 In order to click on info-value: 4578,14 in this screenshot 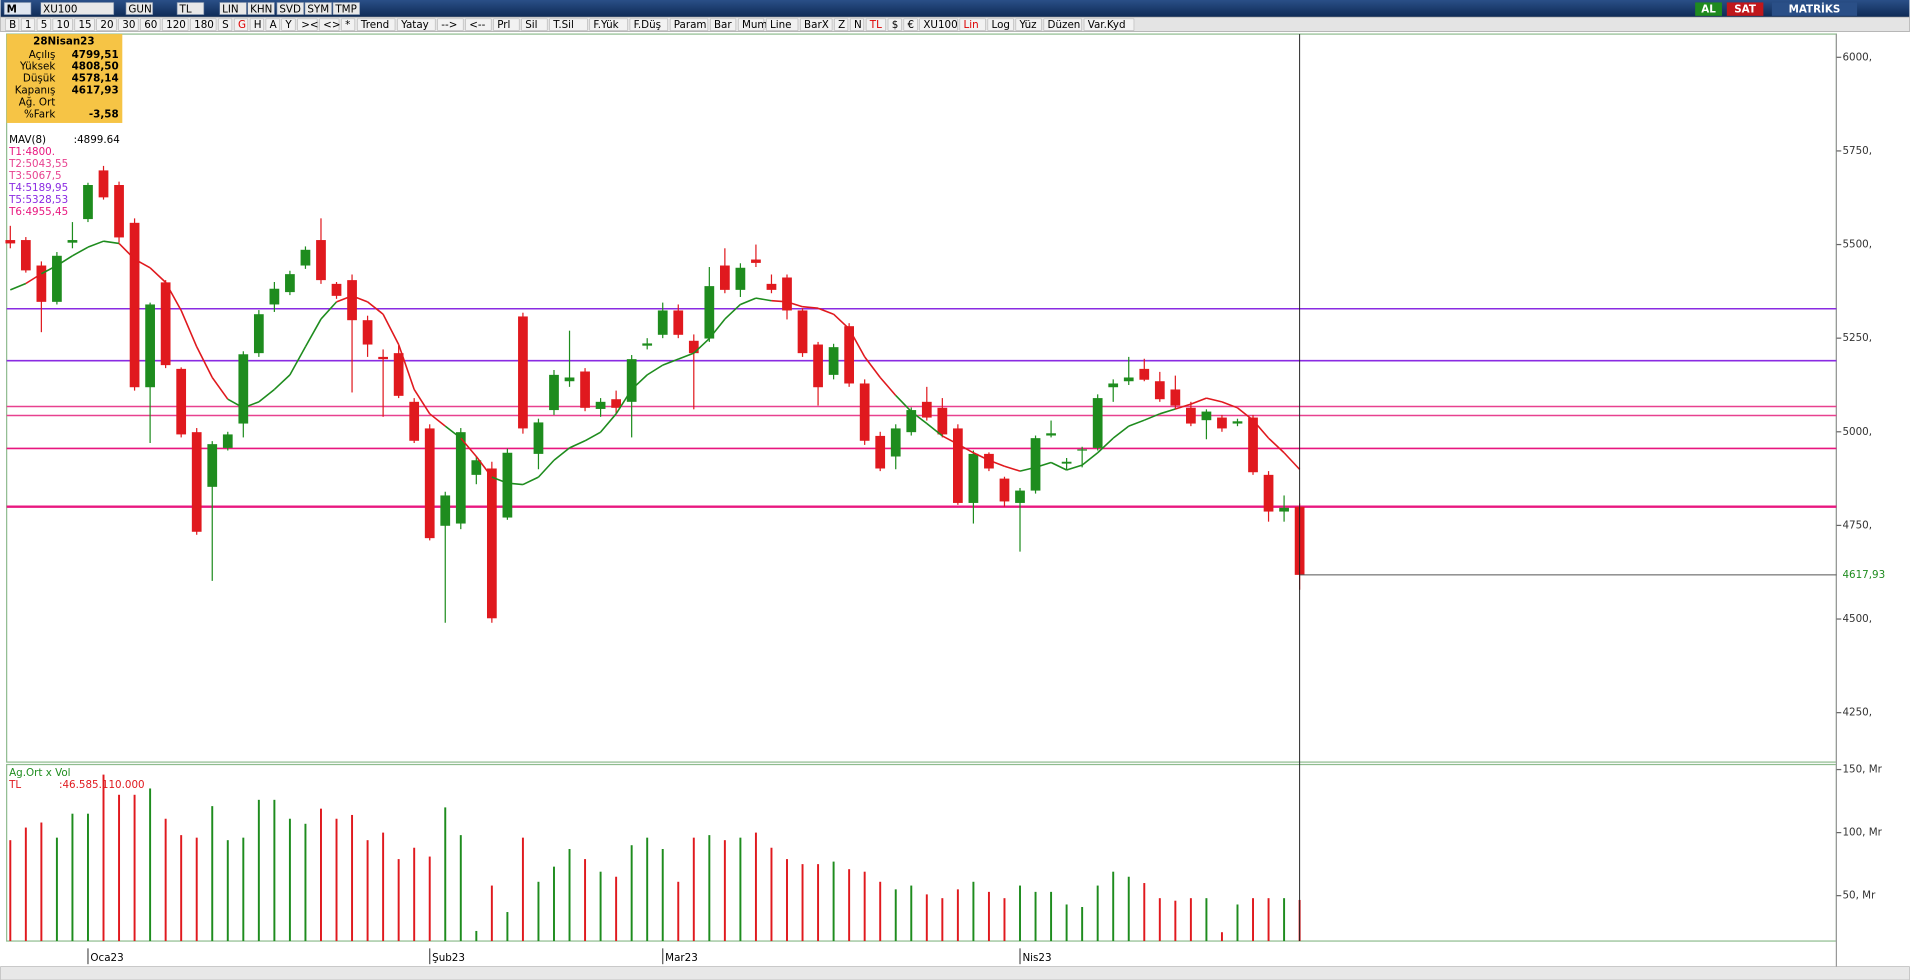, I will do `click(95, 79)`.